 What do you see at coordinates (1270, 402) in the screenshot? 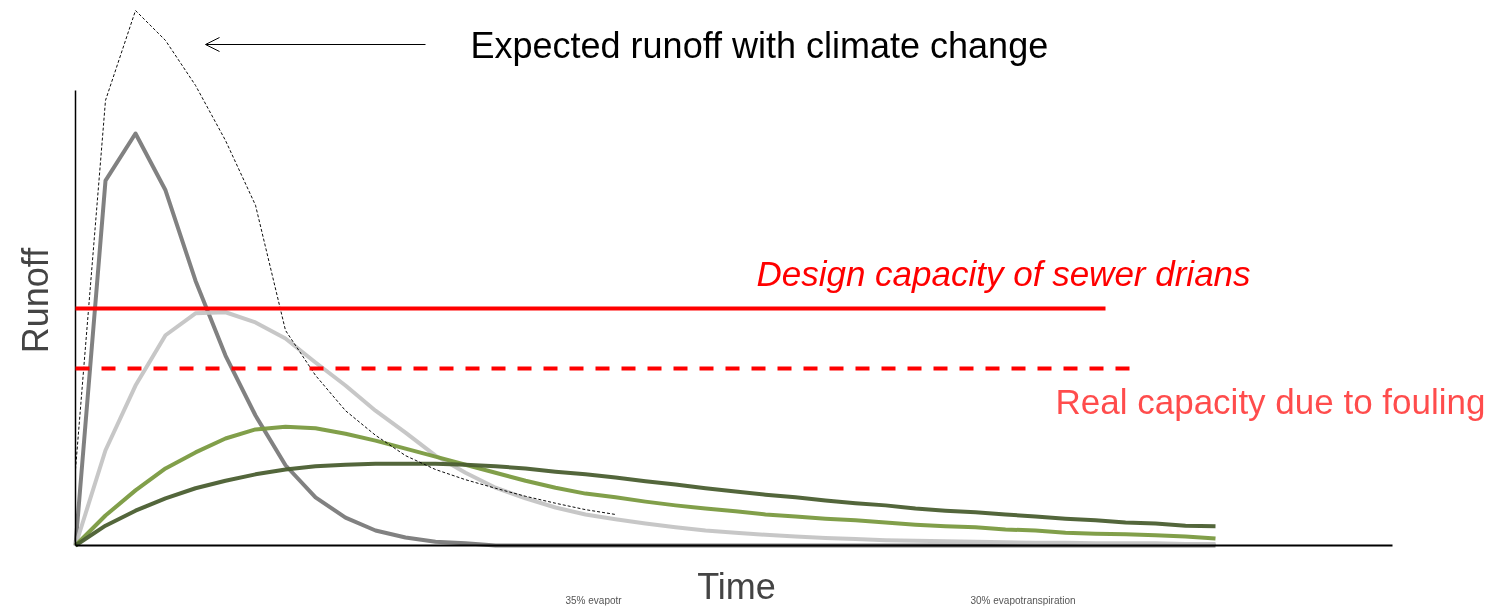
I see `ref-line-label: Real capacity due to fouling` at bounding box center [1270, 402].